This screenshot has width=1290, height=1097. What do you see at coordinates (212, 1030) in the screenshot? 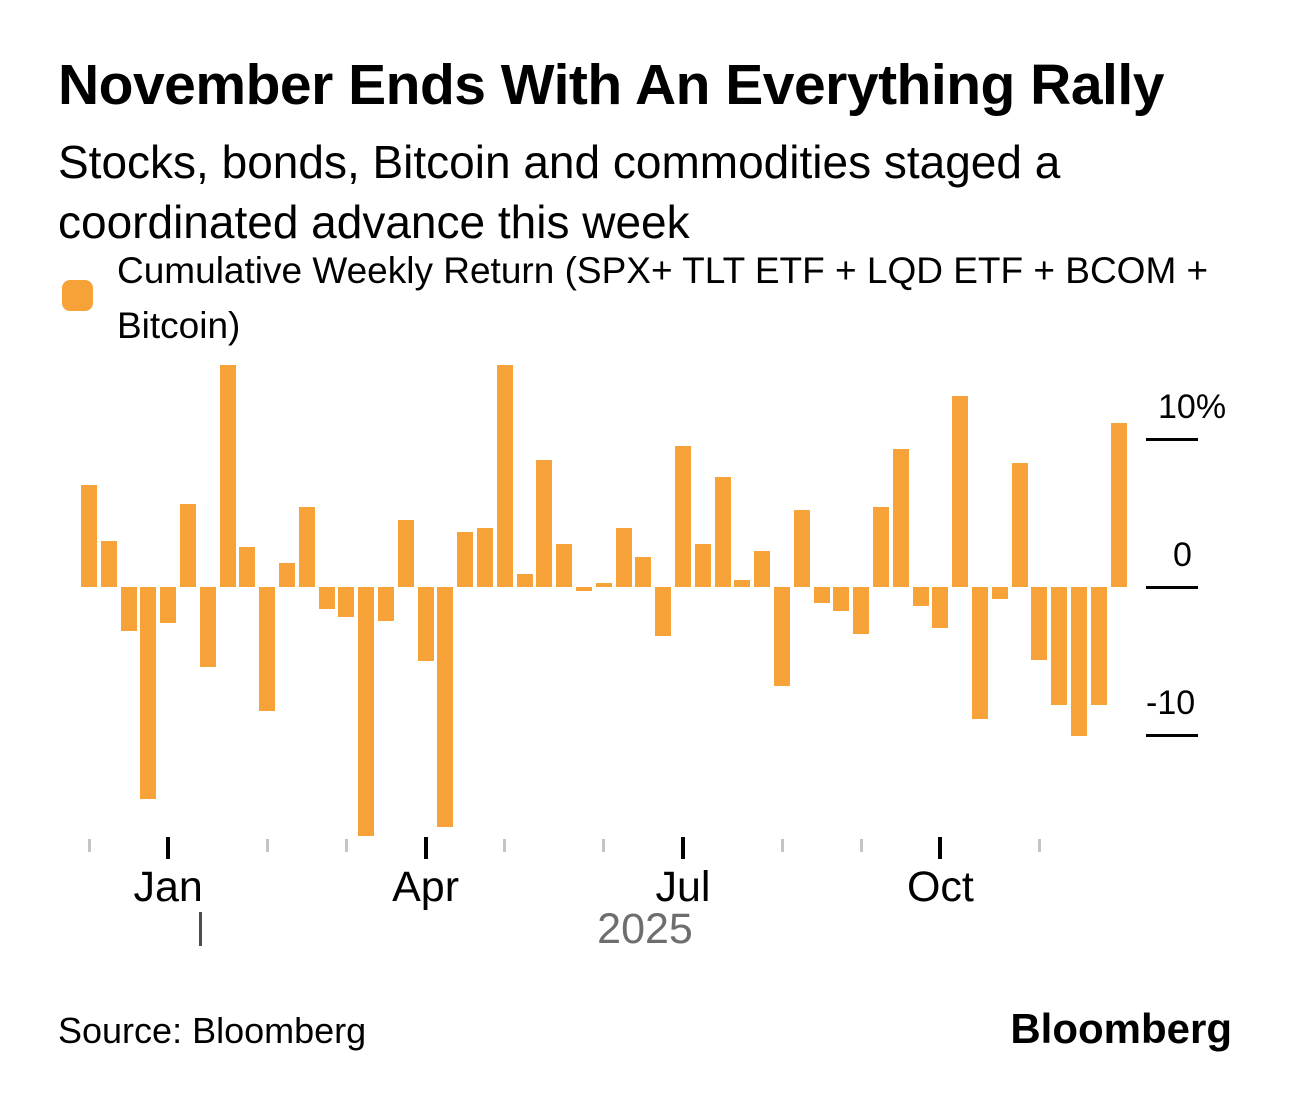
I see `source-note: Source: Bloomberg` at bounding box center [212, 1030].